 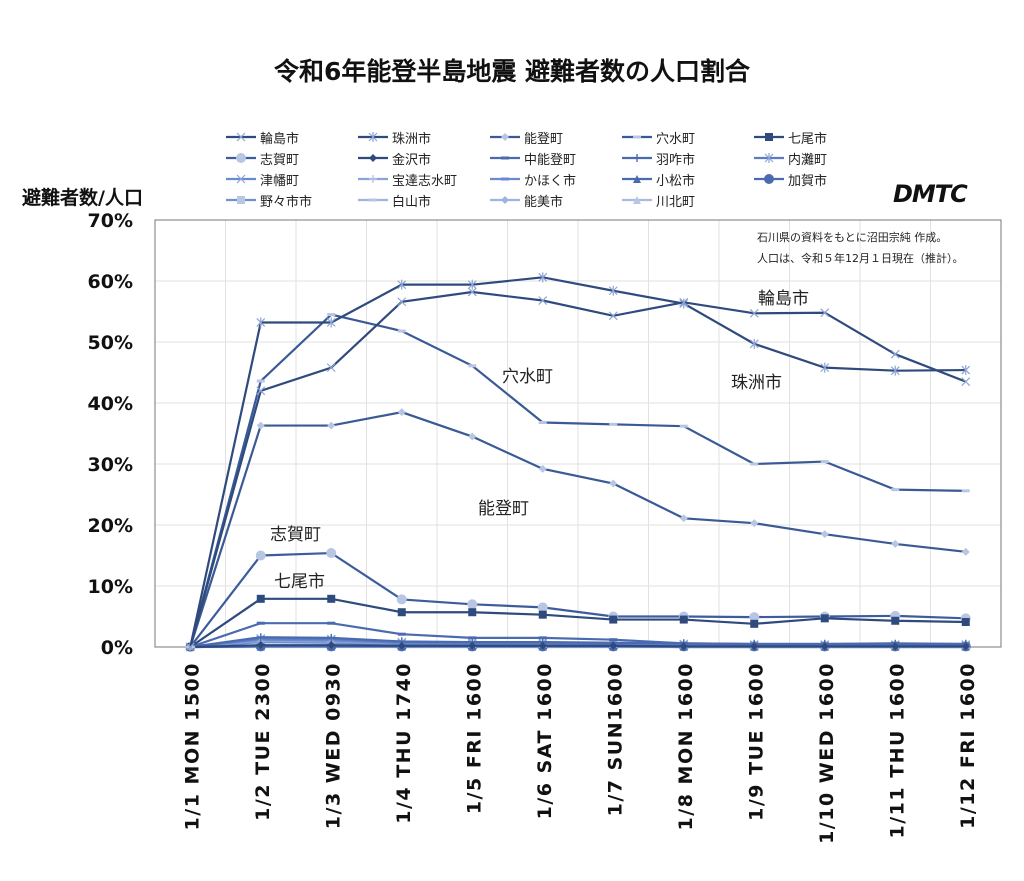 I want to click on legend-label: 能登町, so click(x=544, y=139).